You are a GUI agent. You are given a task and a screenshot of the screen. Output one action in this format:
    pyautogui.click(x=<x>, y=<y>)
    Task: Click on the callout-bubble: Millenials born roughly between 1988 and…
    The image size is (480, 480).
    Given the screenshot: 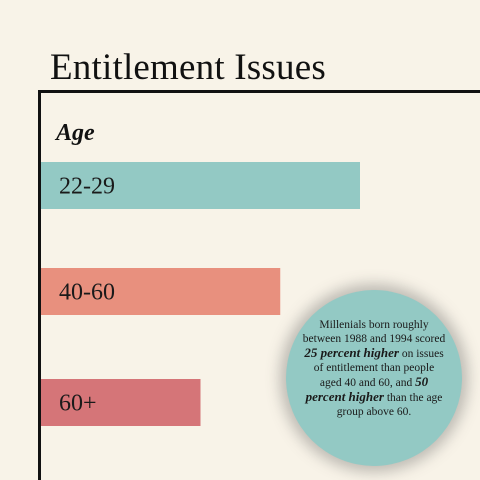 What is the action you would take?
    pyautogui.click(x=374, y=378)
    